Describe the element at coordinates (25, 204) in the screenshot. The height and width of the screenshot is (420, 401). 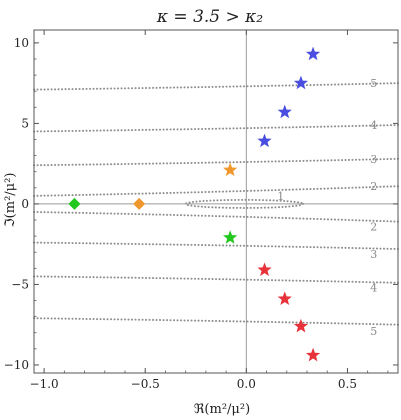
I see `y-tick-label: 0` at that location.